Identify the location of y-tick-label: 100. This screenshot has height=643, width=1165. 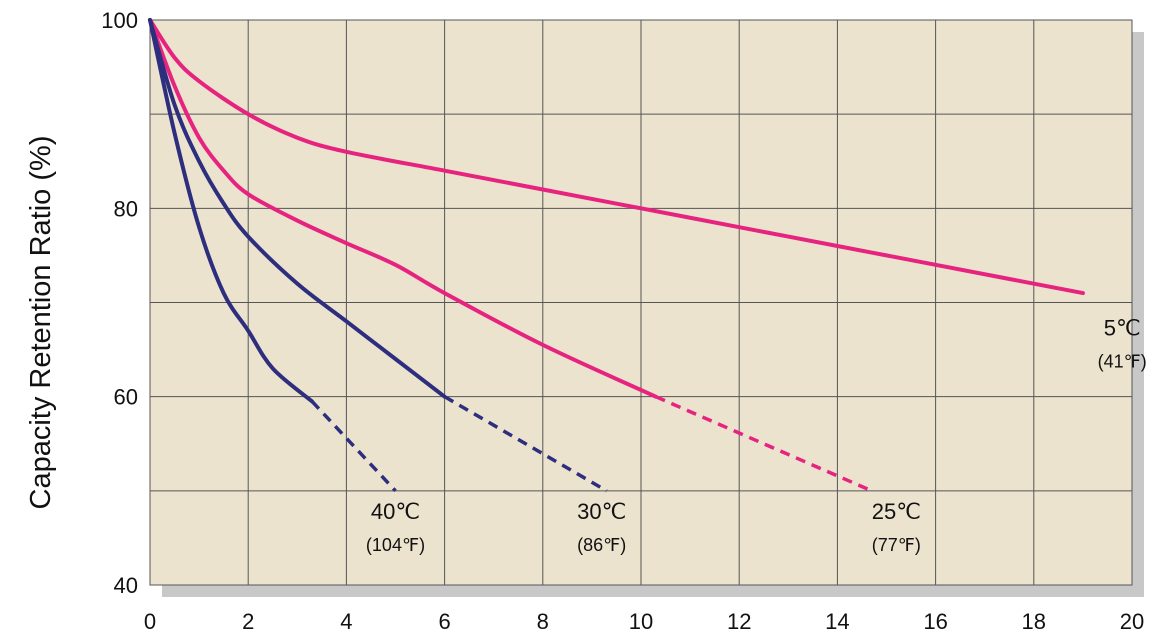
(119, 20).